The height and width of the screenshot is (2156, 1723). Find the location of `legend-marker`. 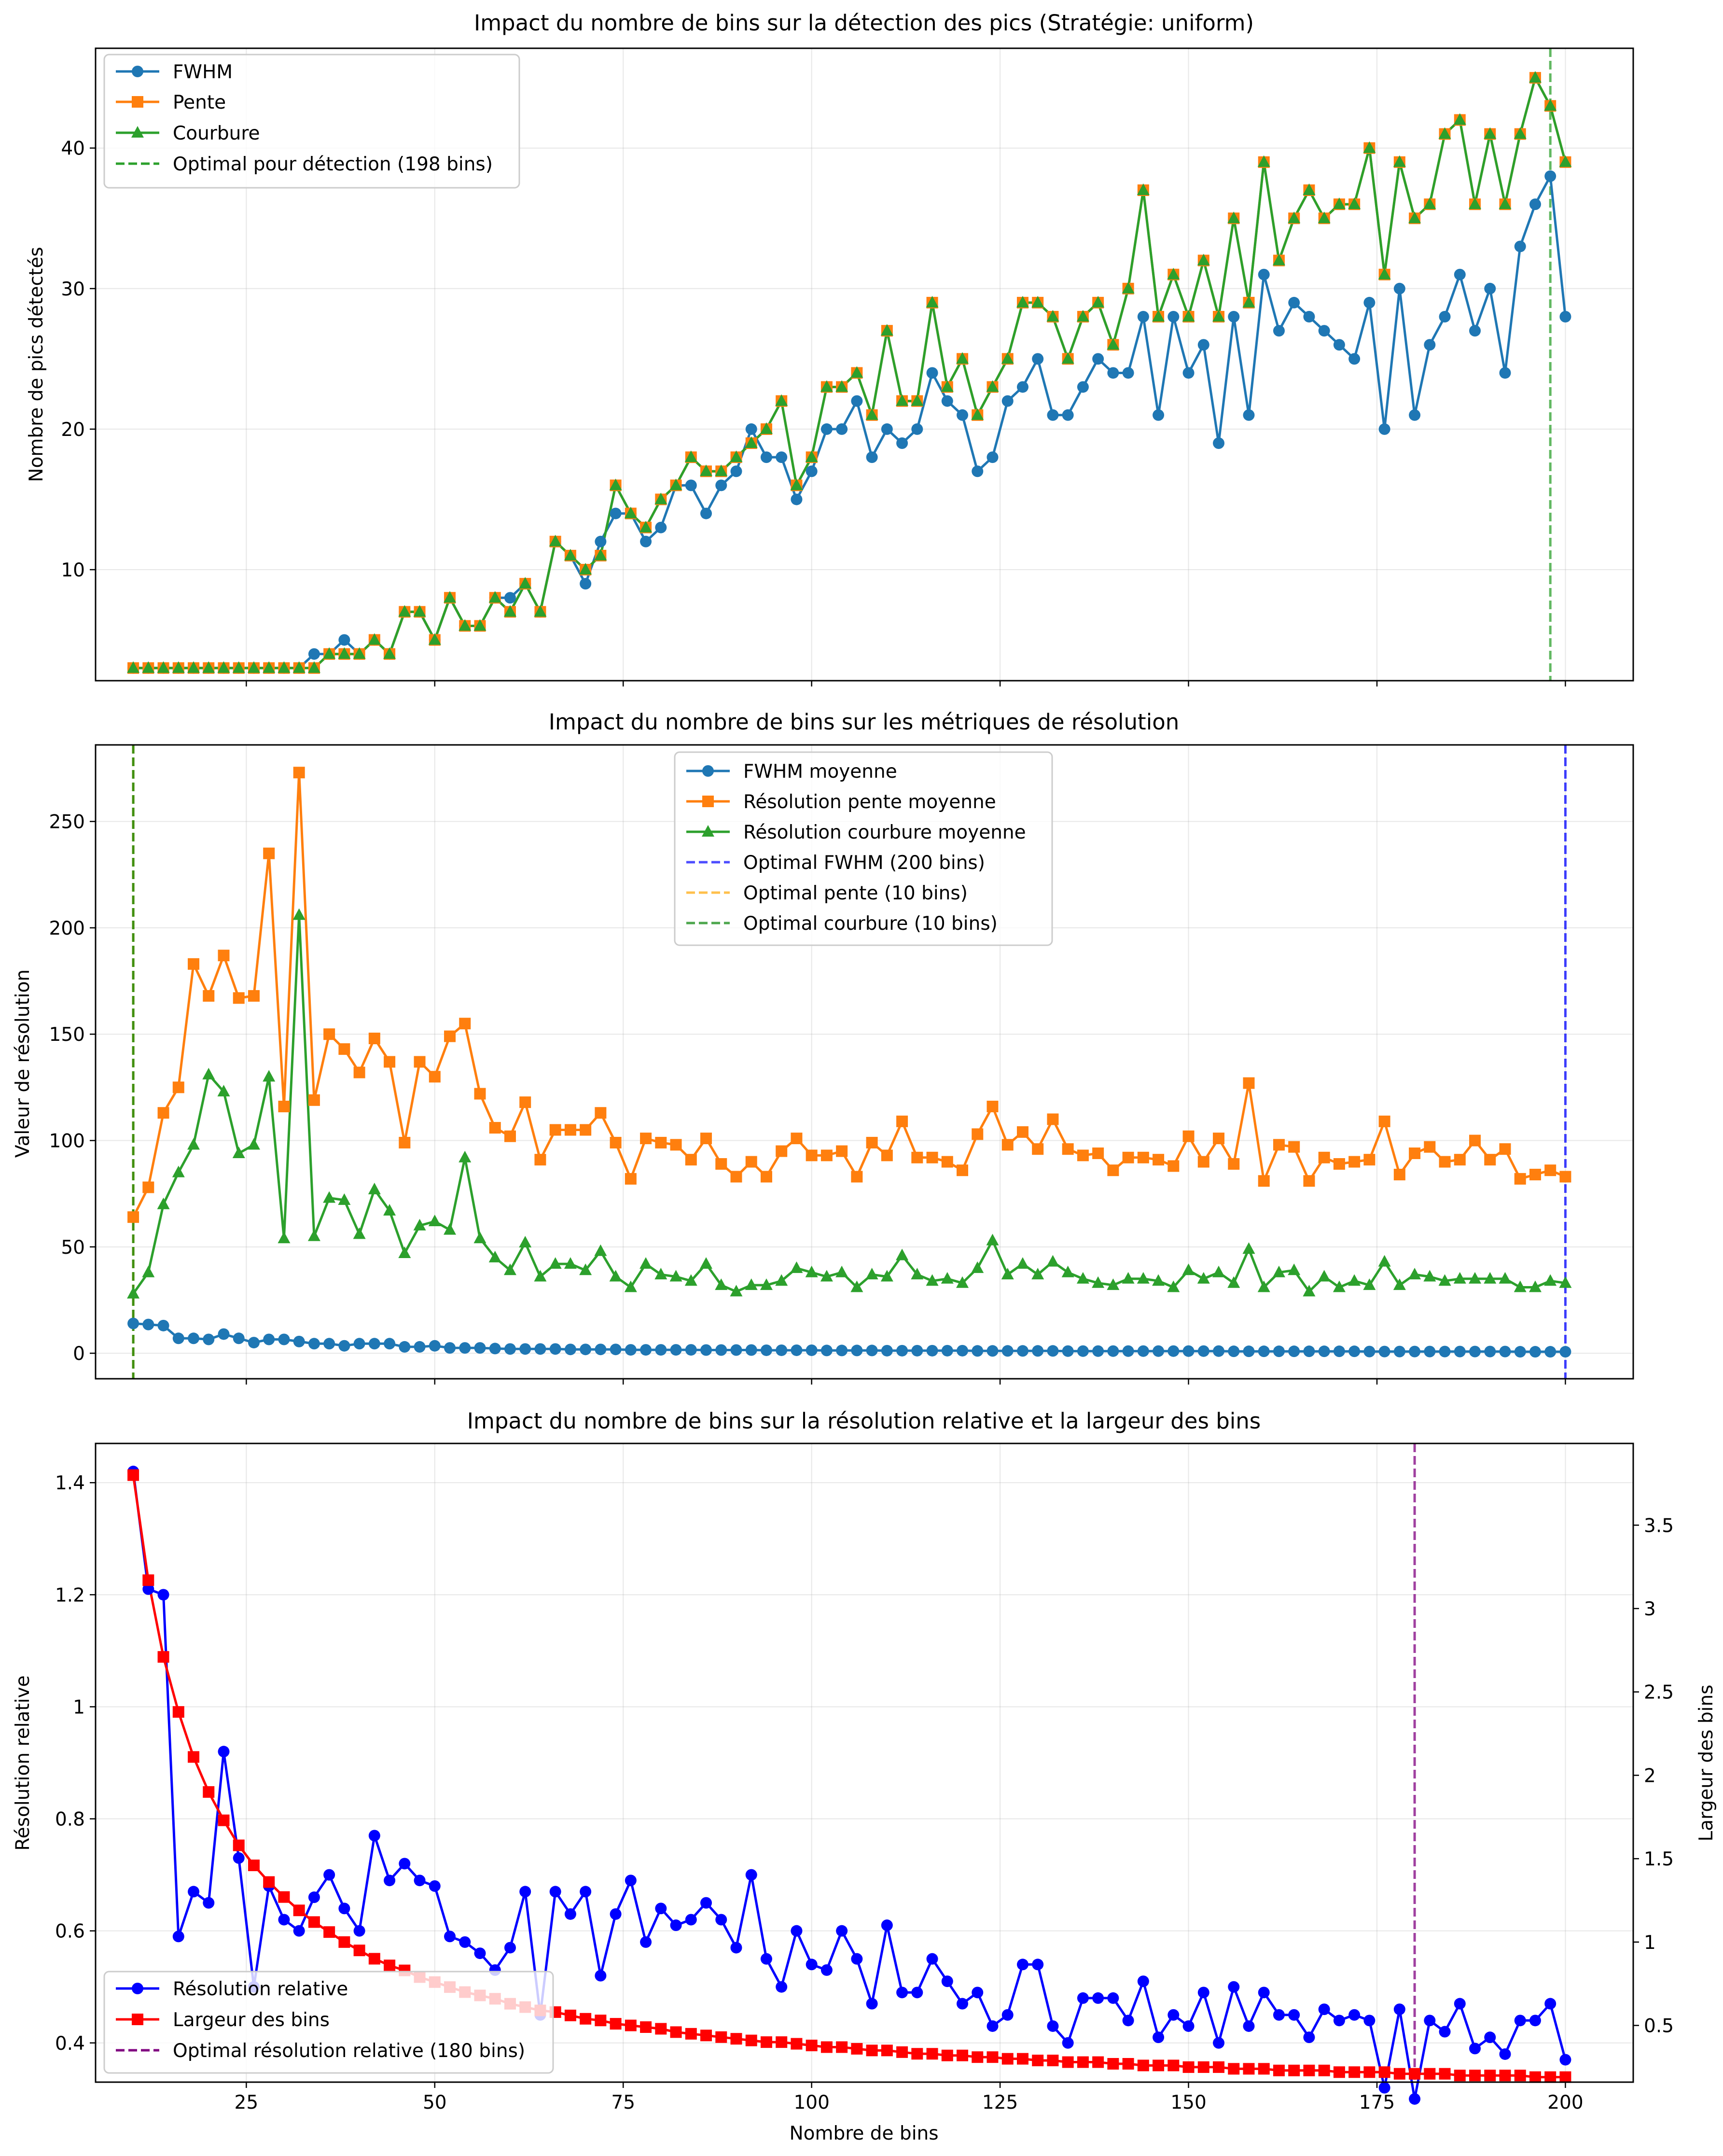

legend-marker is located at coordinates (708, 771).